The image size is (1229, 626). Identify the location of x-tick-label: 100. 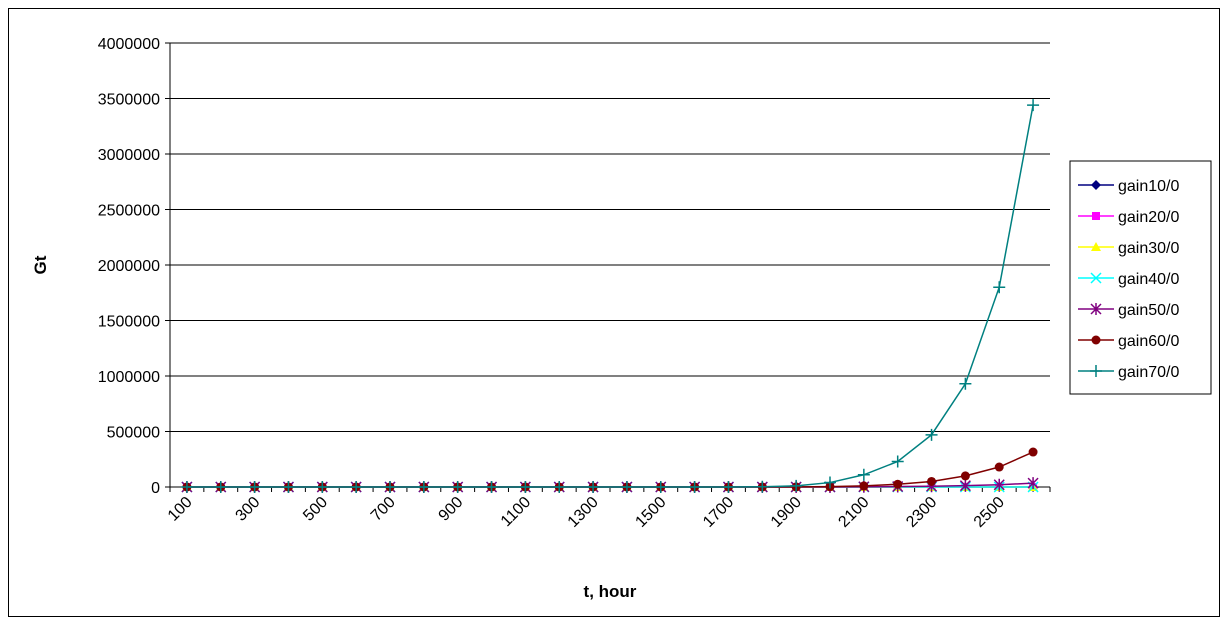
(180, 509).